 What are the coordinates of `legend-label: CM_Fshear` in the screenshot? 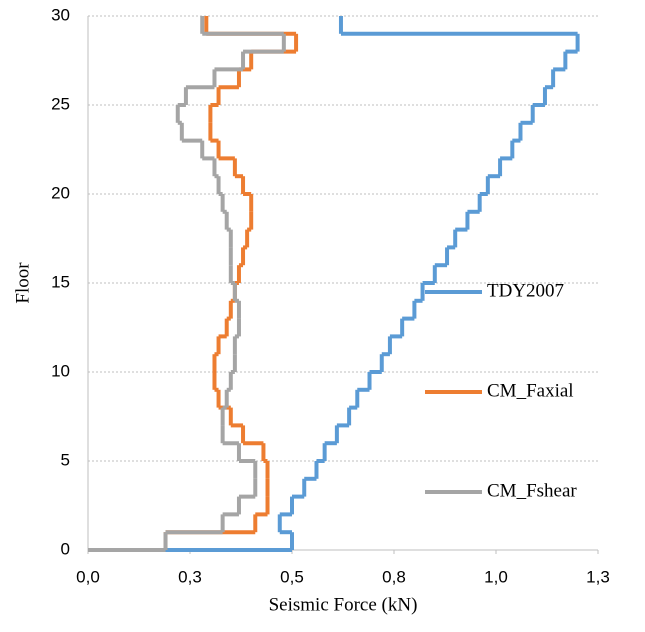 It's located at (532, 490).